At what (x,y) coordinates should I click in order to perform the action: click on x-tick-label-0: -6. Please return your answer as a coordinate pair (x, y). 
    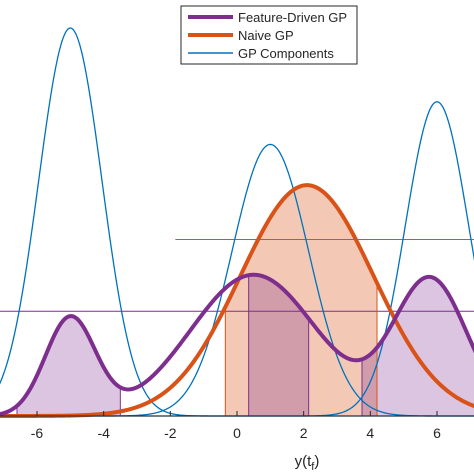
    Looking at the image, I should click on (37, 433).